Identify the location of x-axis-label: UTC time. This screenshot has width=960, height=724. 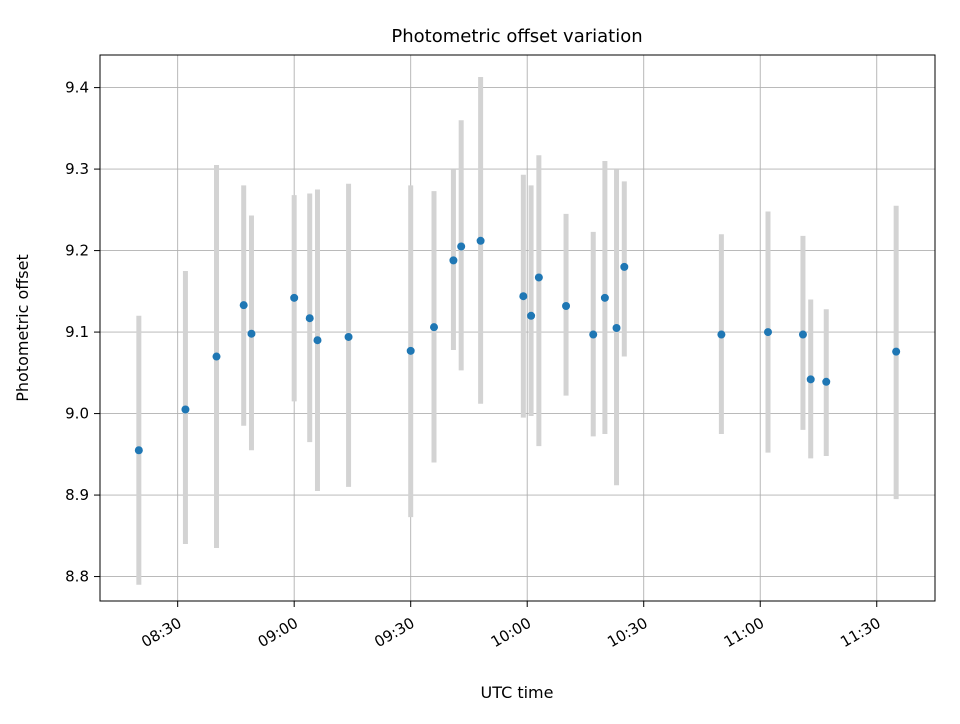
(517, 692).